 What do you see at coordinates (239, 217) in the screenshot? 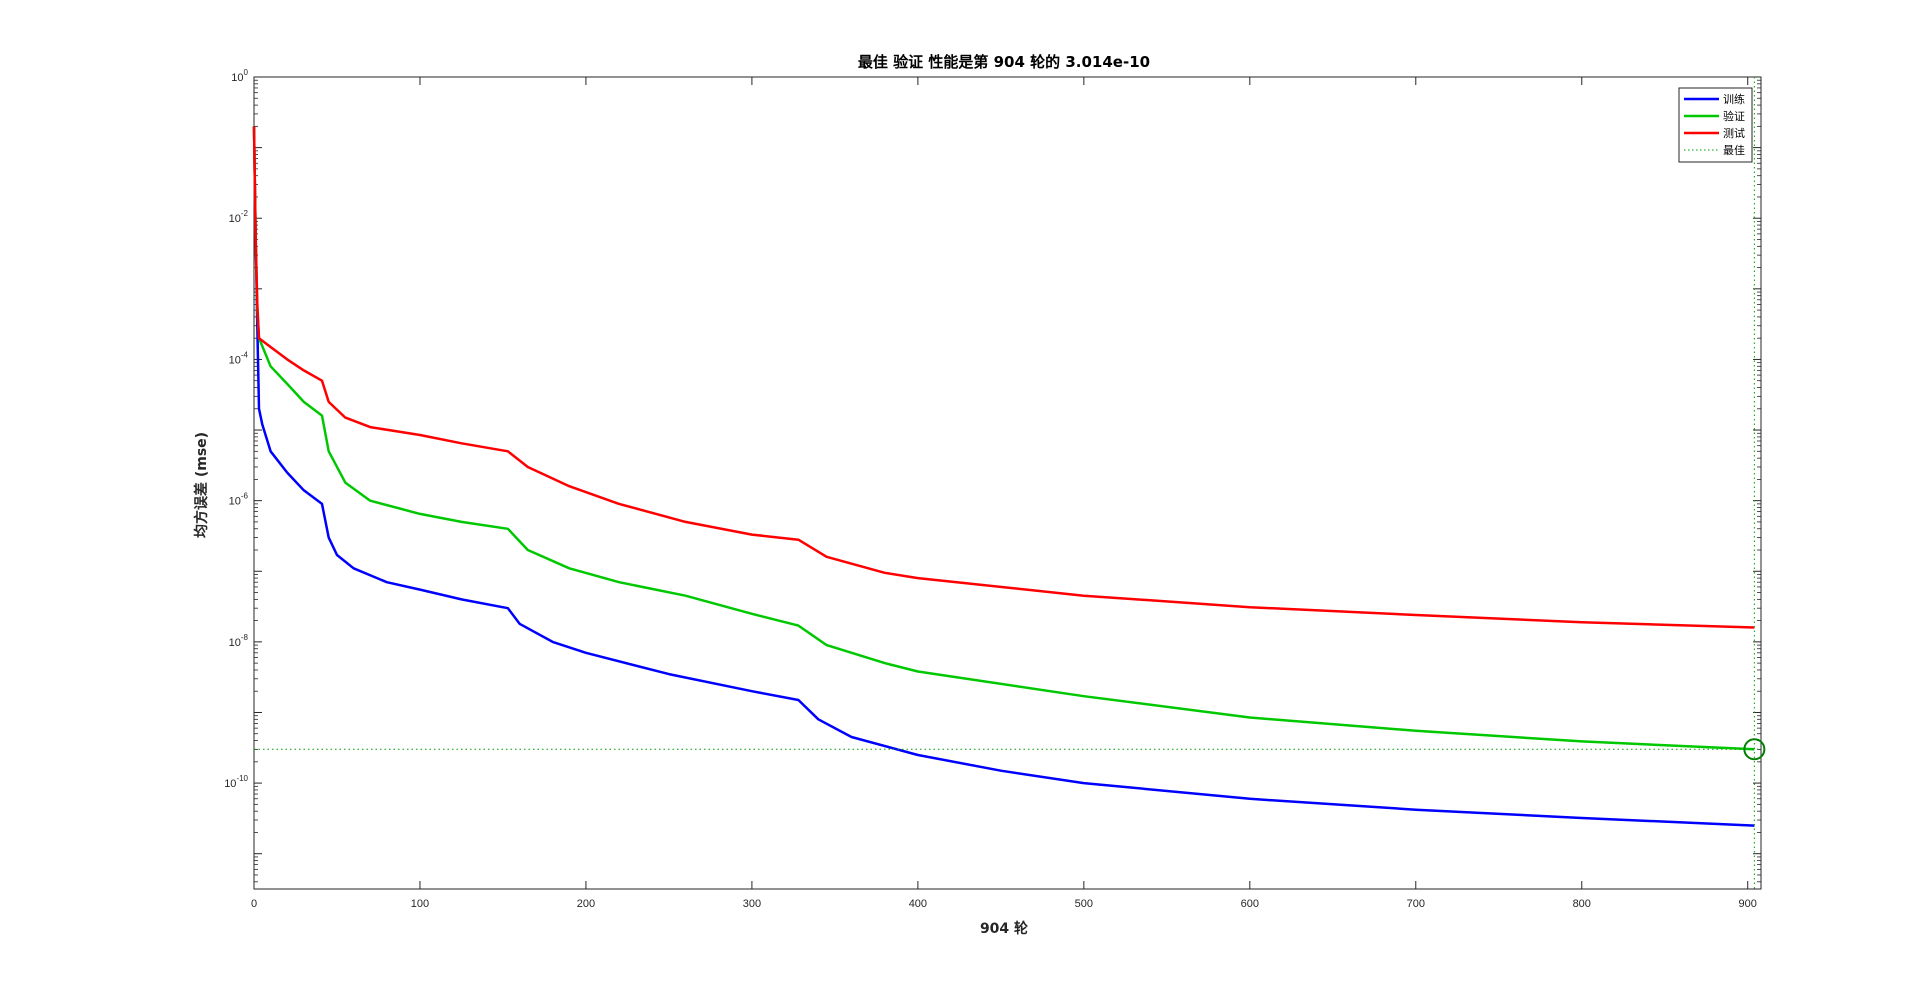
I see `y-tick-label: 10⁻²` at bounding box center [239, 217].